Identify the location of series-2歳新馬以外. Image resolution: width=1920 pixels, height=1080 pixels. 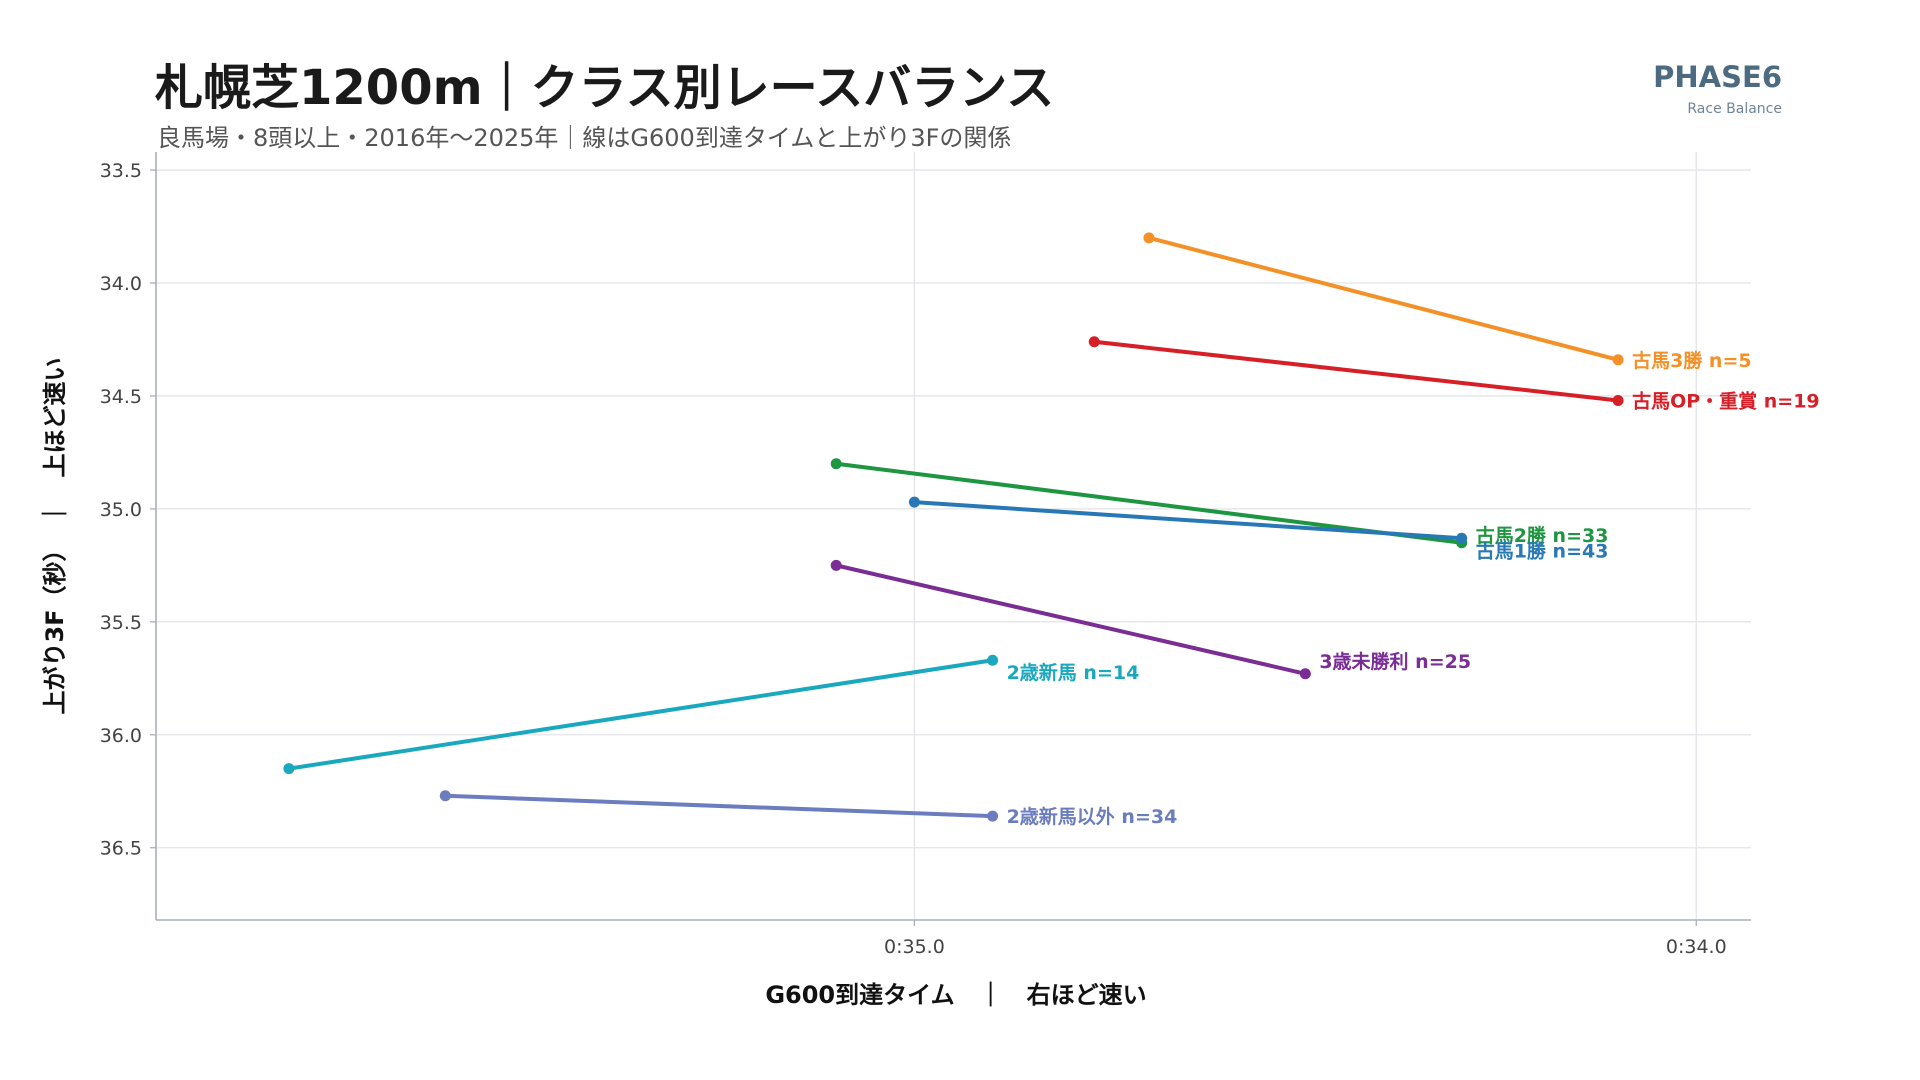
(719, 806).